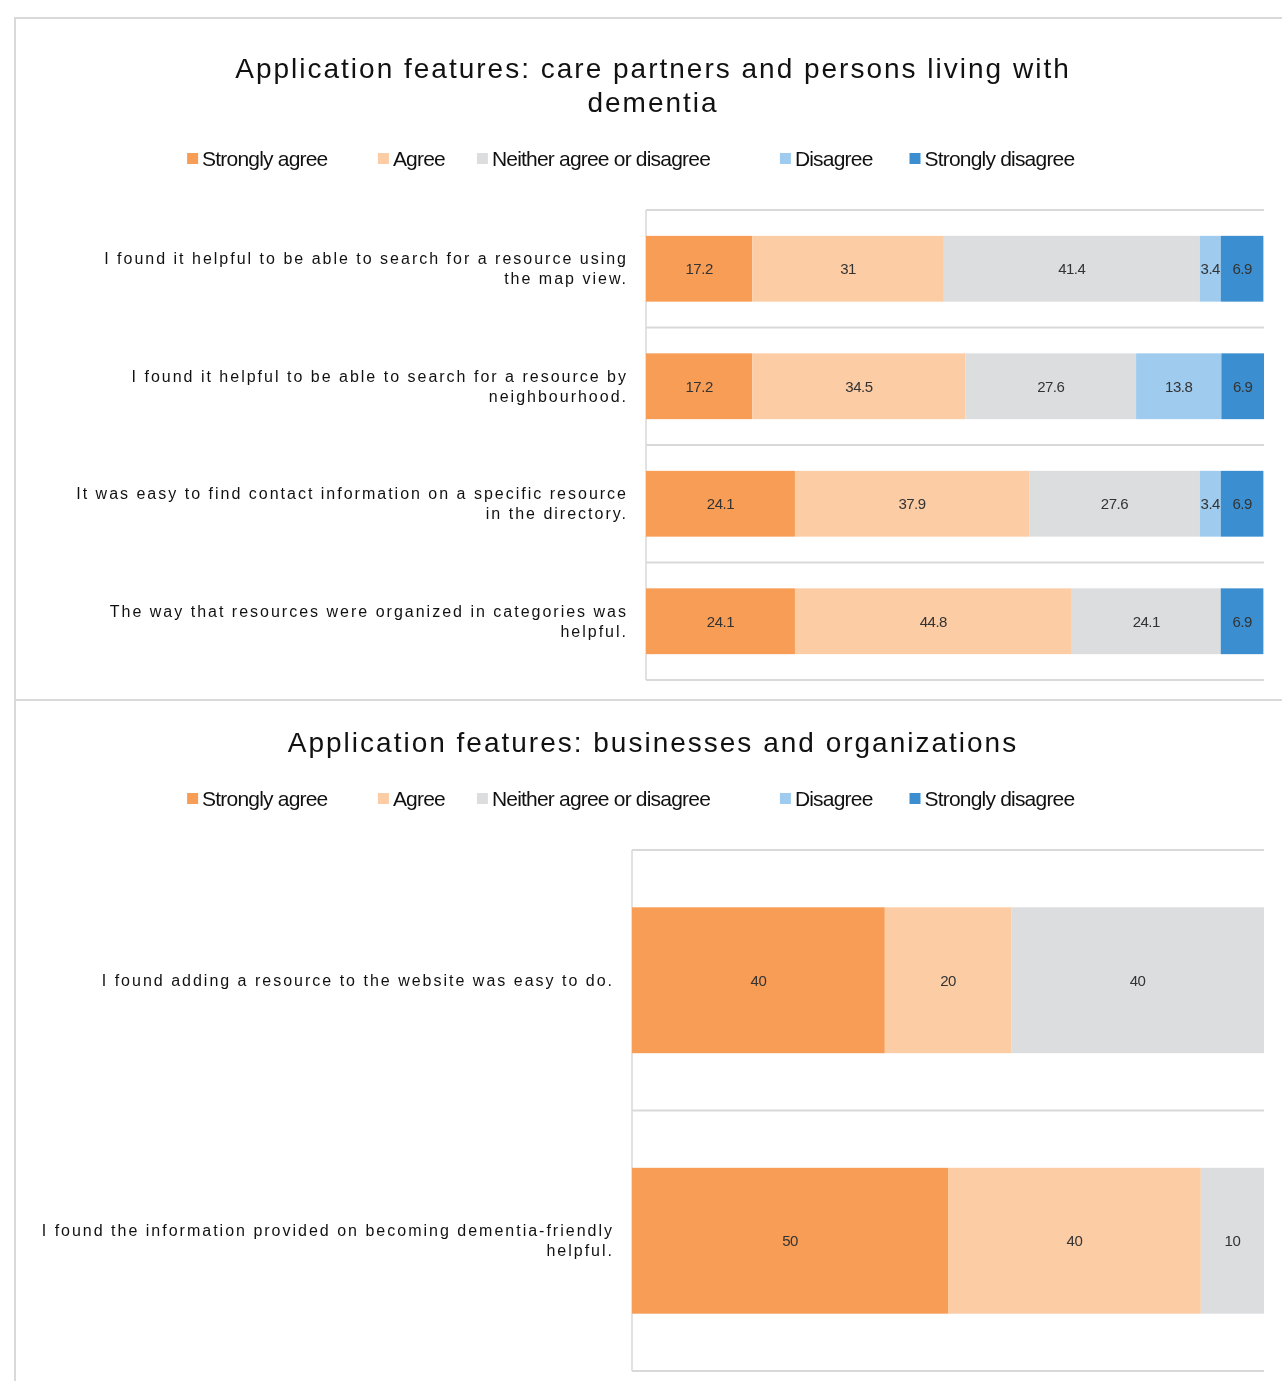  I want to click on data-label: 44.8, so click(933, 621).